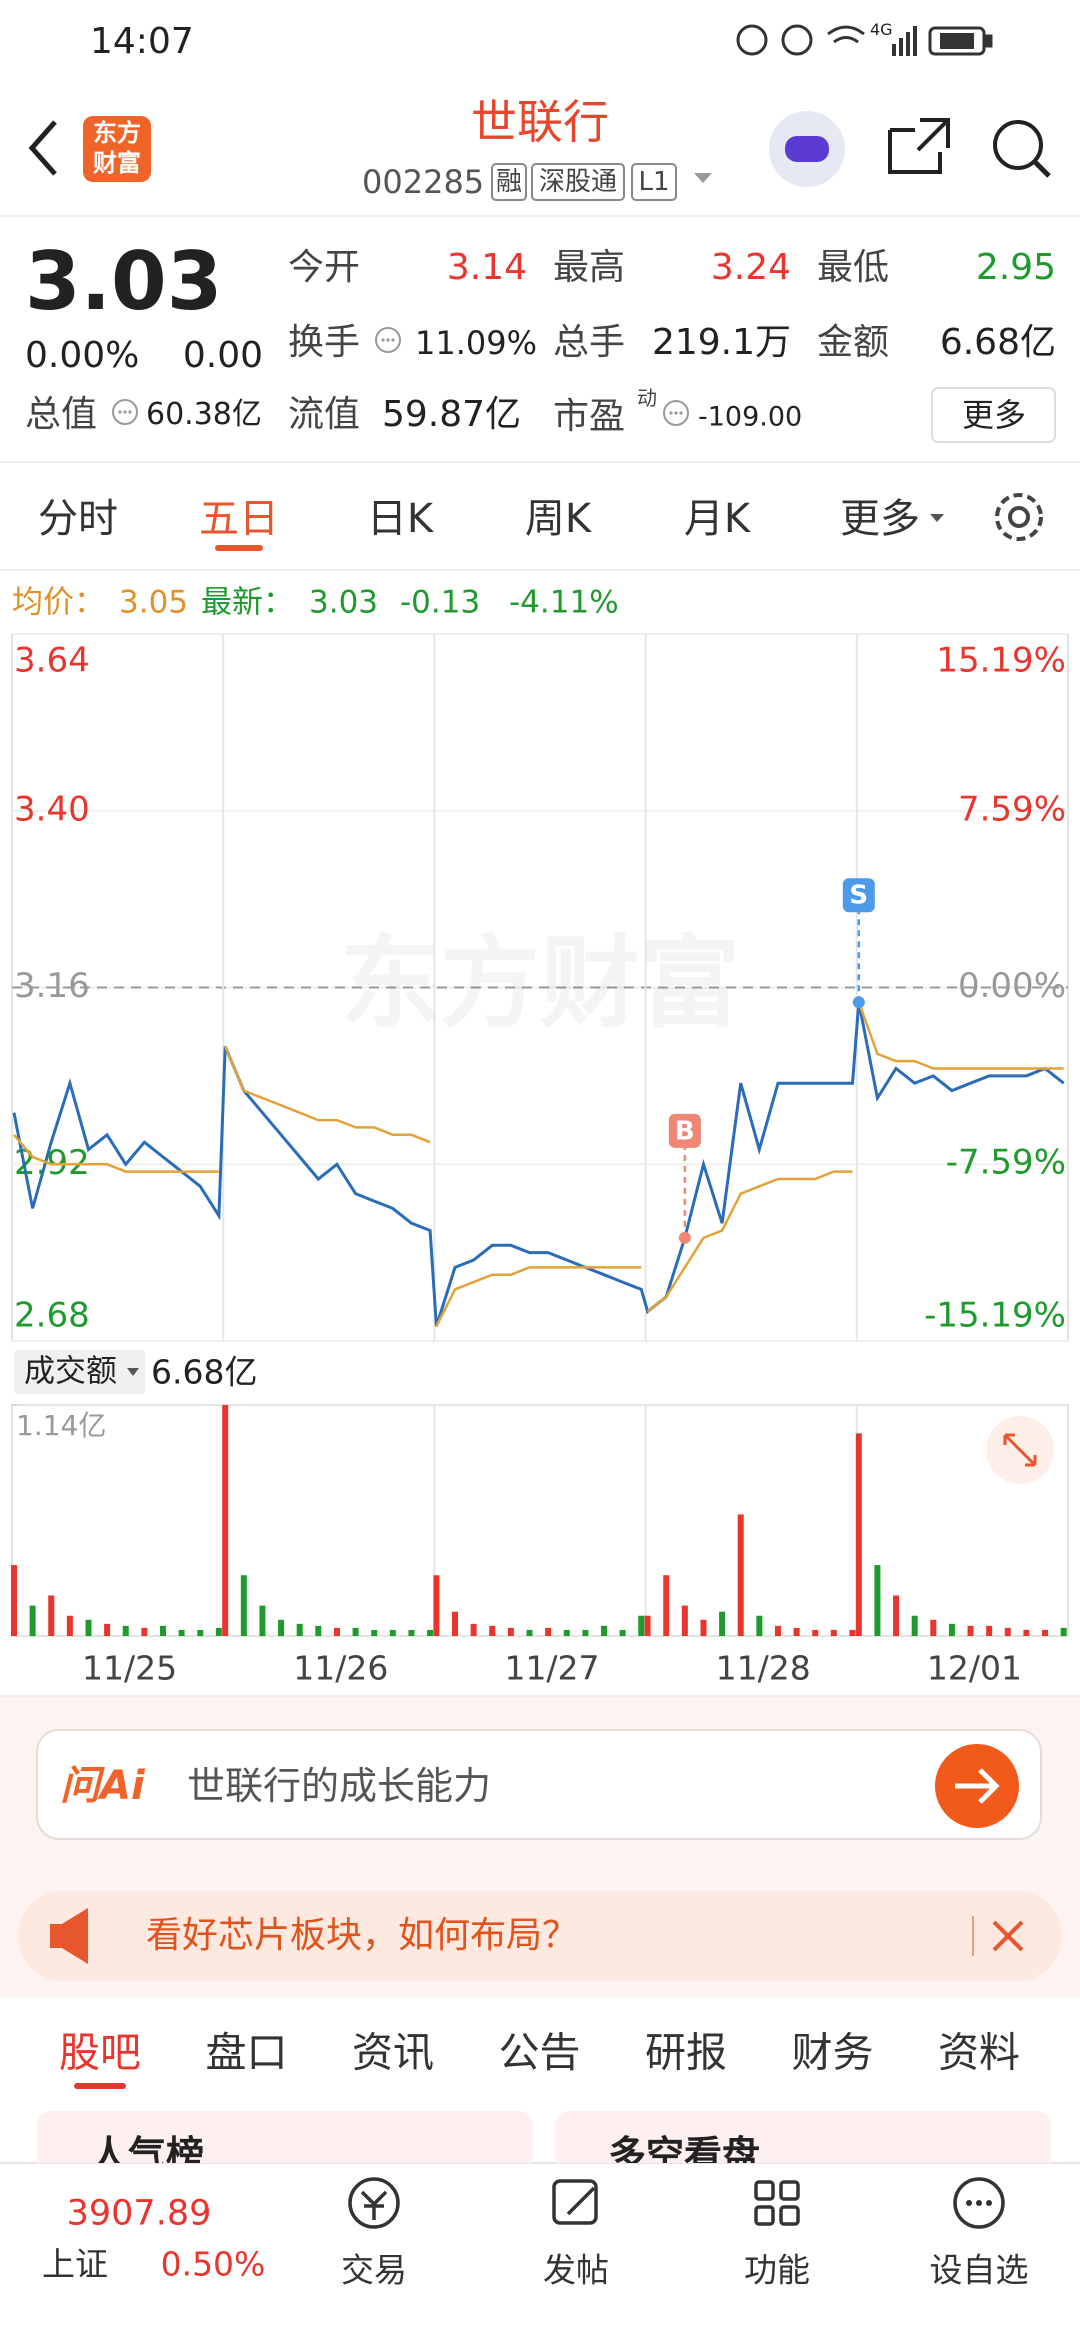  Describe the element at coordinates (70, 1371) in the screenshot. I see `volume-label: 成交额` at that location.